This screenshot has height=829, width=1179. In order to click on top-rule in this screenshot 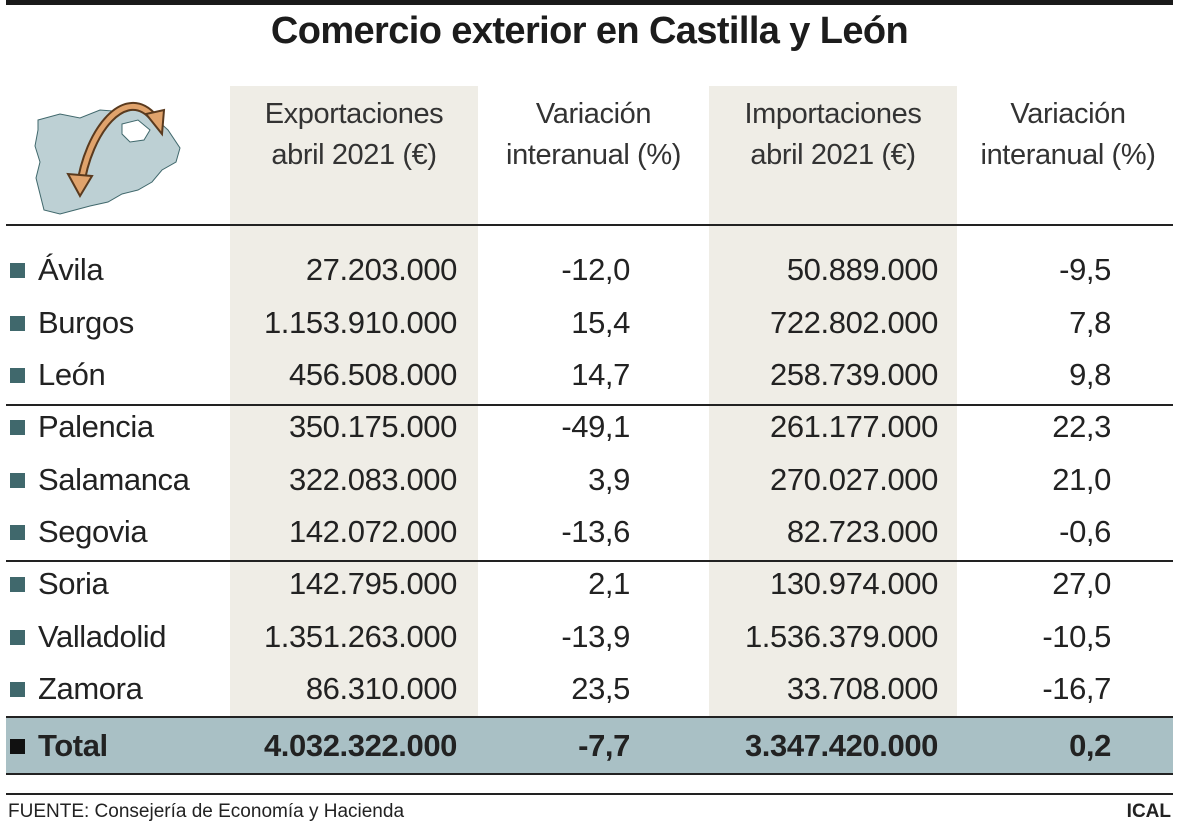, I will do `click(589, 2)`.